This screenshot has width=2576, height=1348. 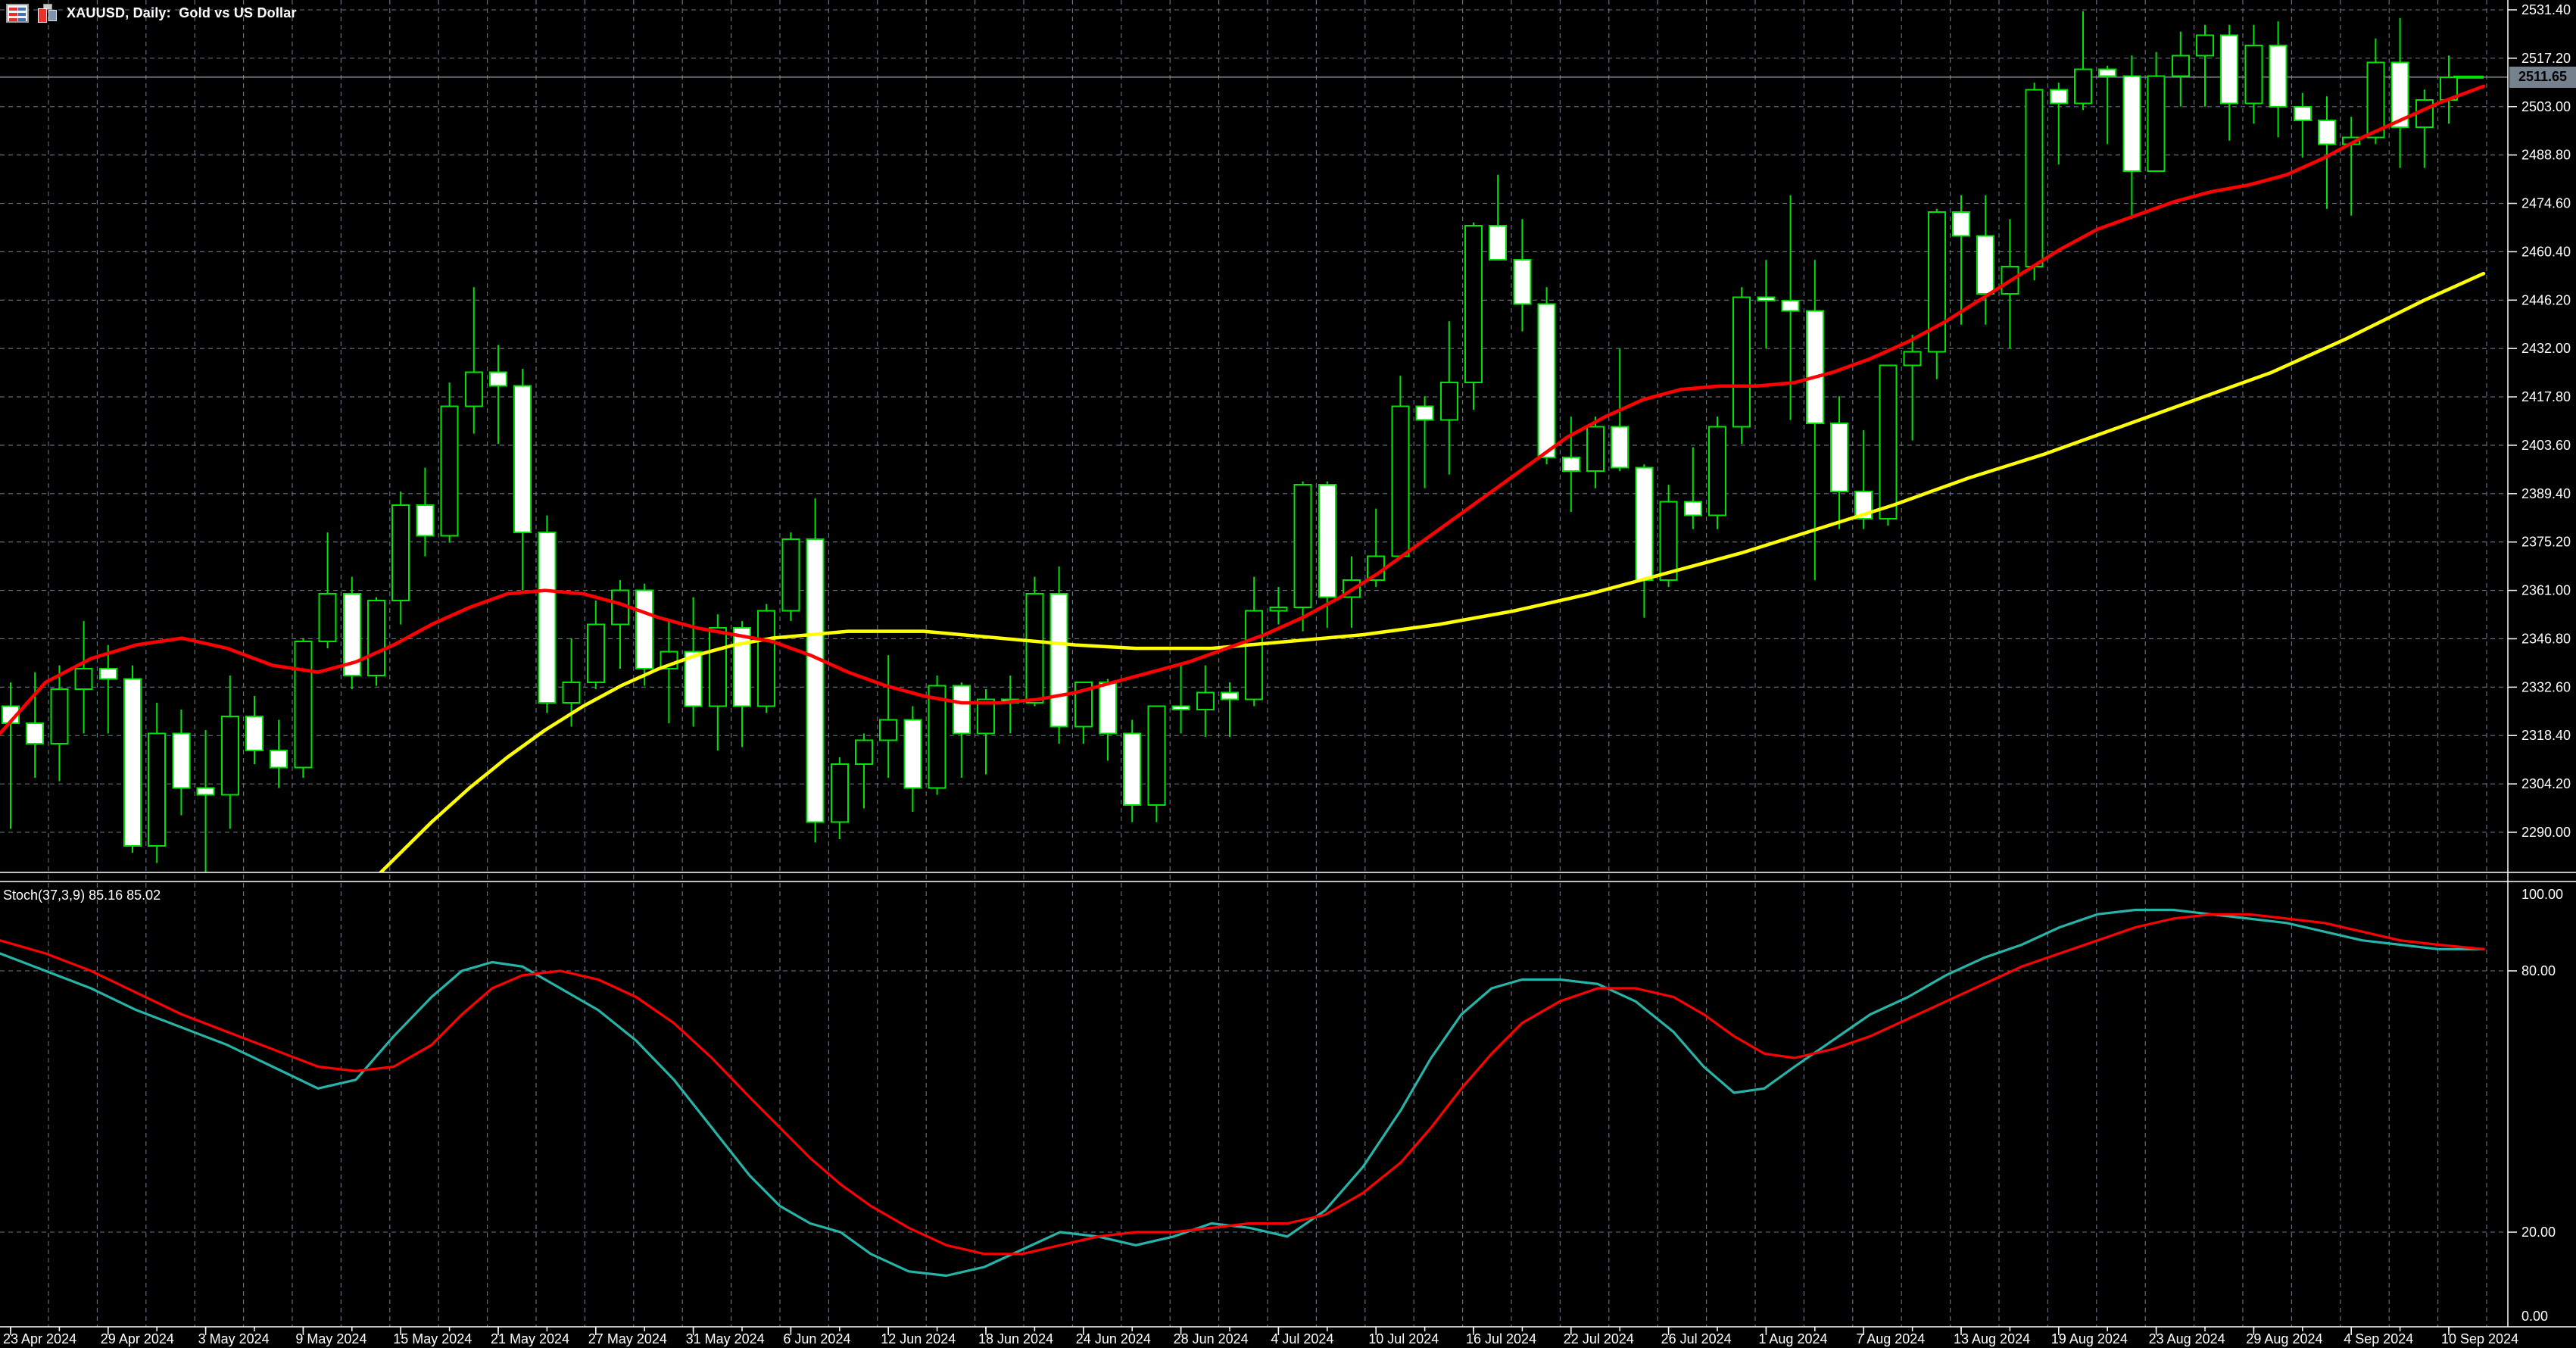 What do you see at coordinates (2546, 542) in the screenshot?
I see `svg-text: 2375.20` at bounding box center [2546, 542].